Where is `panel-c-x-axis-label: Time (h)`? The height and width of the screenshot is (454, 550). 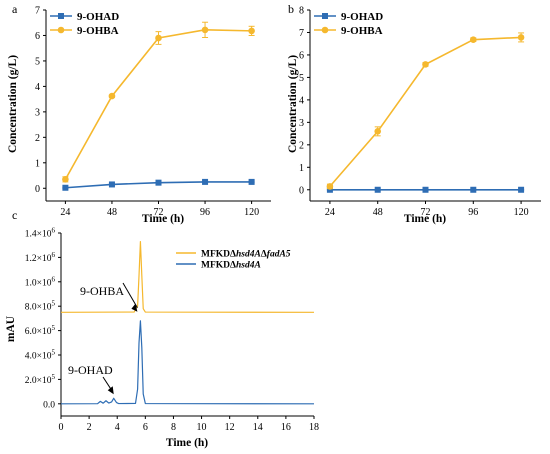 panel-c-x-axis-label: Time (h) is located at coordinates (187, 443).